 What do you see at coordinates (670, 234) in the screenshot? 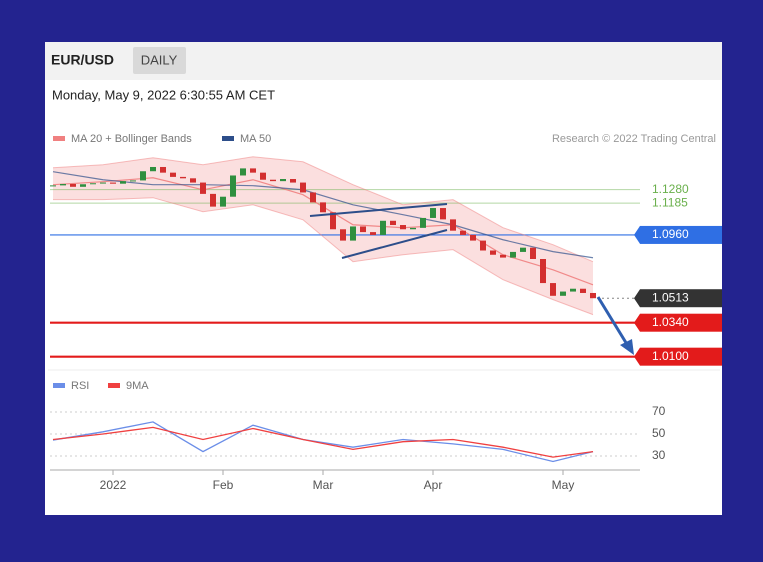
I see `level-label: 1.0960` at bounding box center [670, 234].